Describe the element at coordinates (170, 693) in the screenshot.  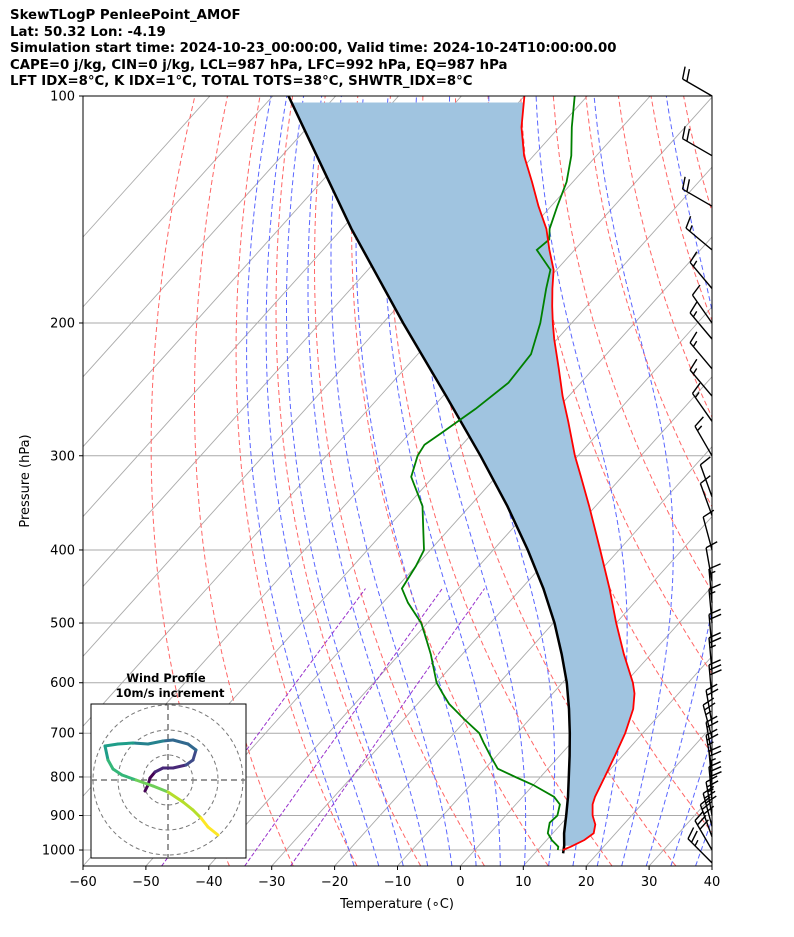
I see `hodograph-subtitle: 10m/s increment` at that location.